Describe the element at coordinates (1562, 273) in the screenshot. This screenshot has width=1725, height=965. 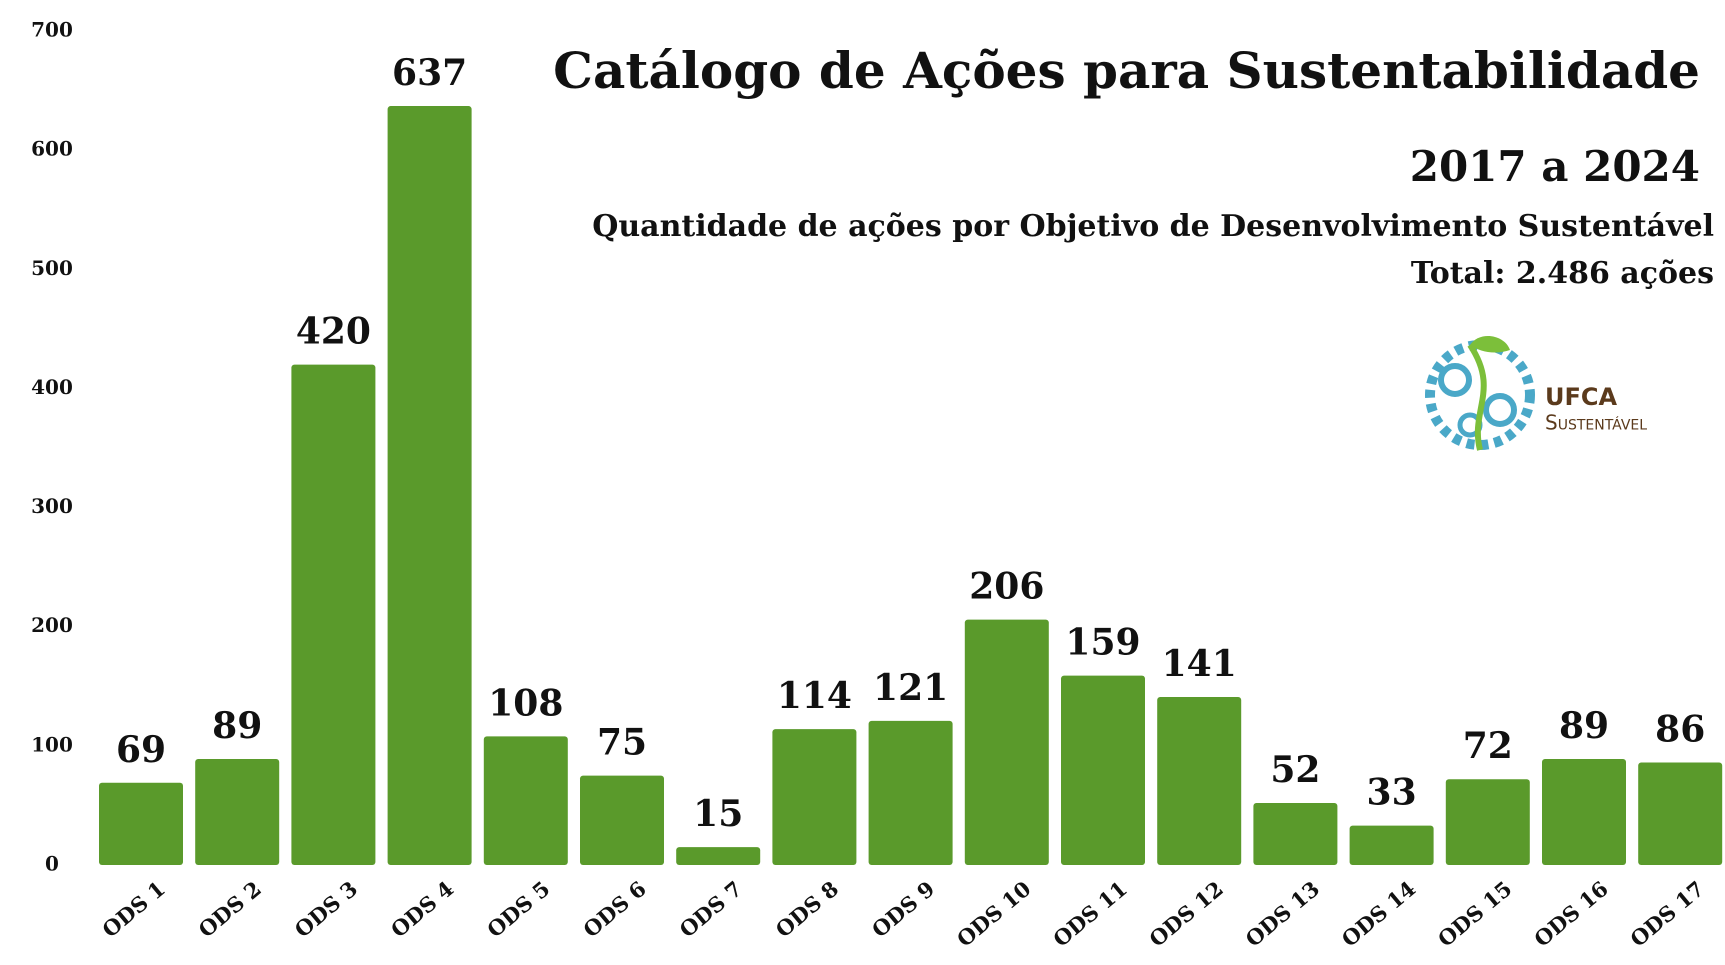
I see `chart-total: Total: 2.486 ações` at that location.